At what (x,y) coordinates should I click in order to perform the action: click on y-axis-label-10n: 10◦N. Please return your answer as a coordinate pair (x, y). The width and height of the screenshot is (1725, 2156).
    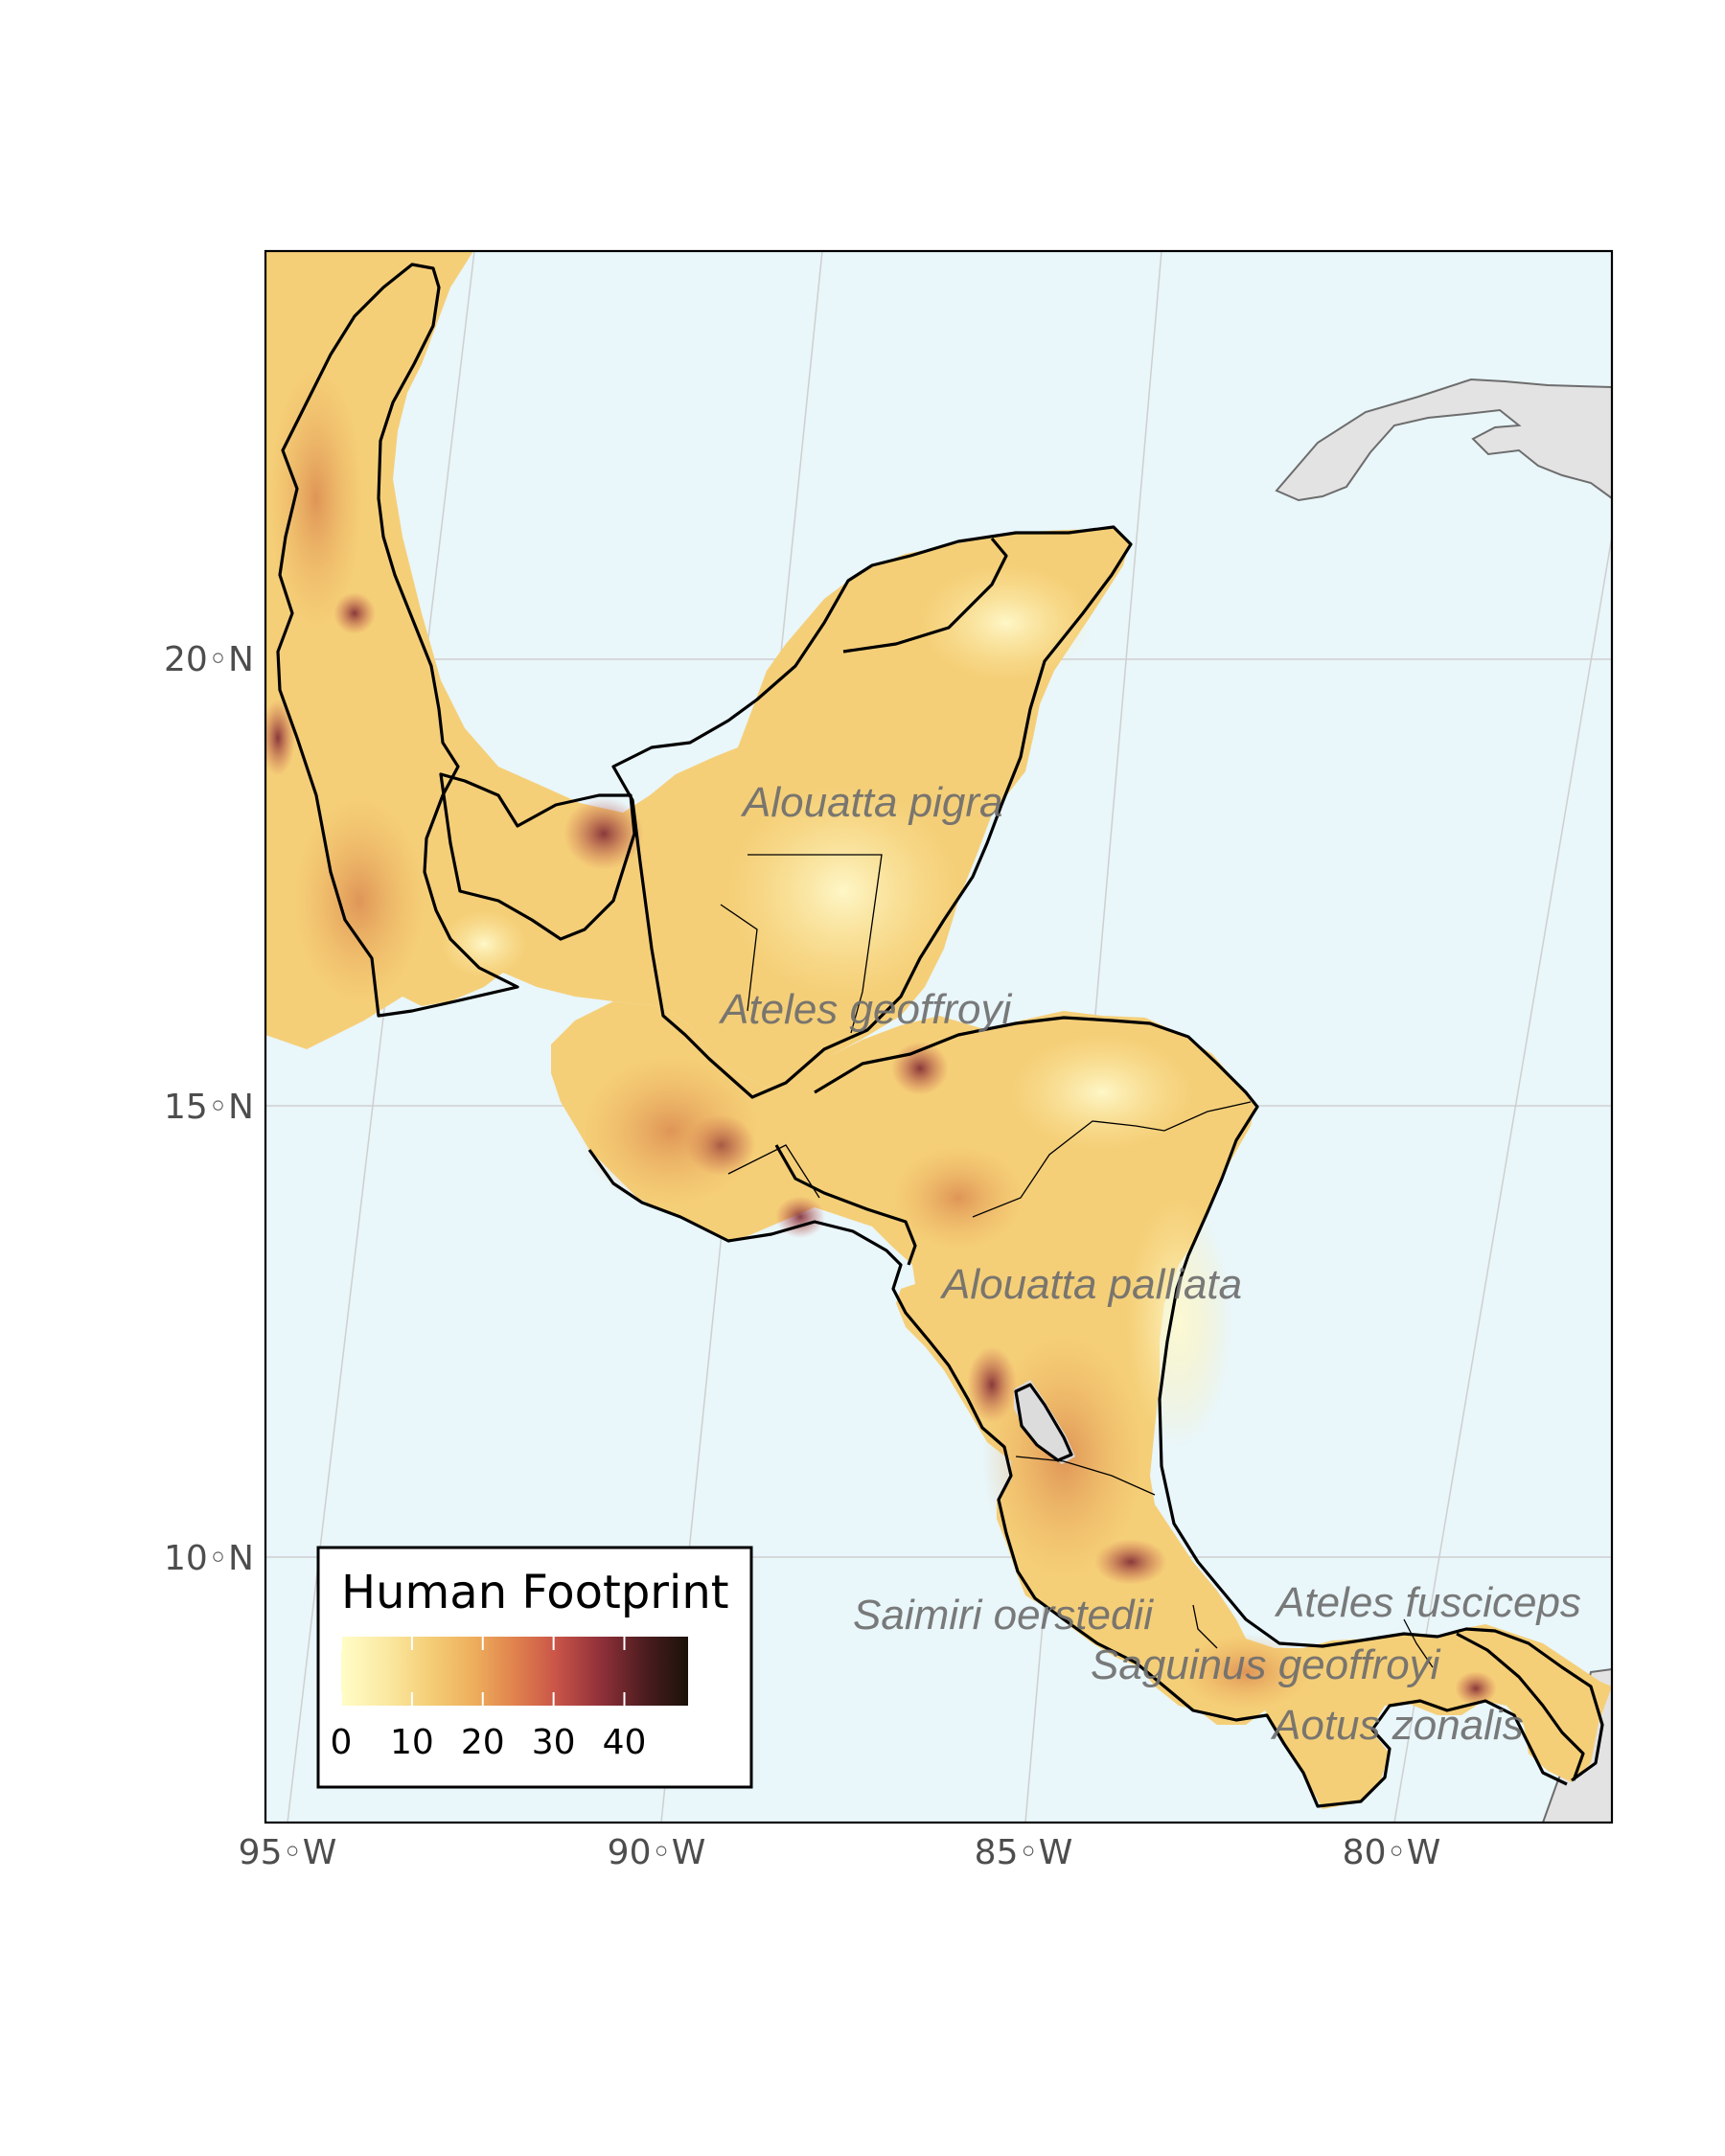
    Looking at the image, I should click on (209, 1558).